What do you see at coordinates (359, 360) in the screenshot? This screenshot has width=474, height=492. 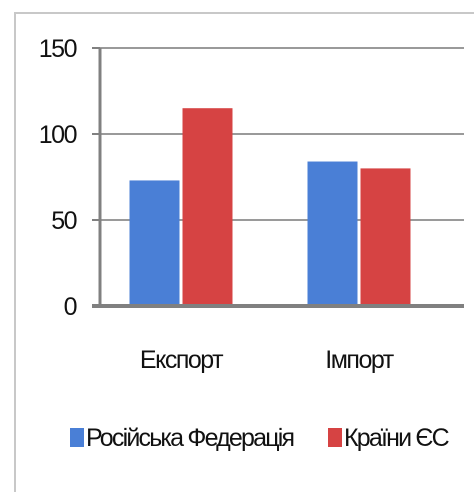 I see `category-label: Імпорт` at bounding box center [359, 360].